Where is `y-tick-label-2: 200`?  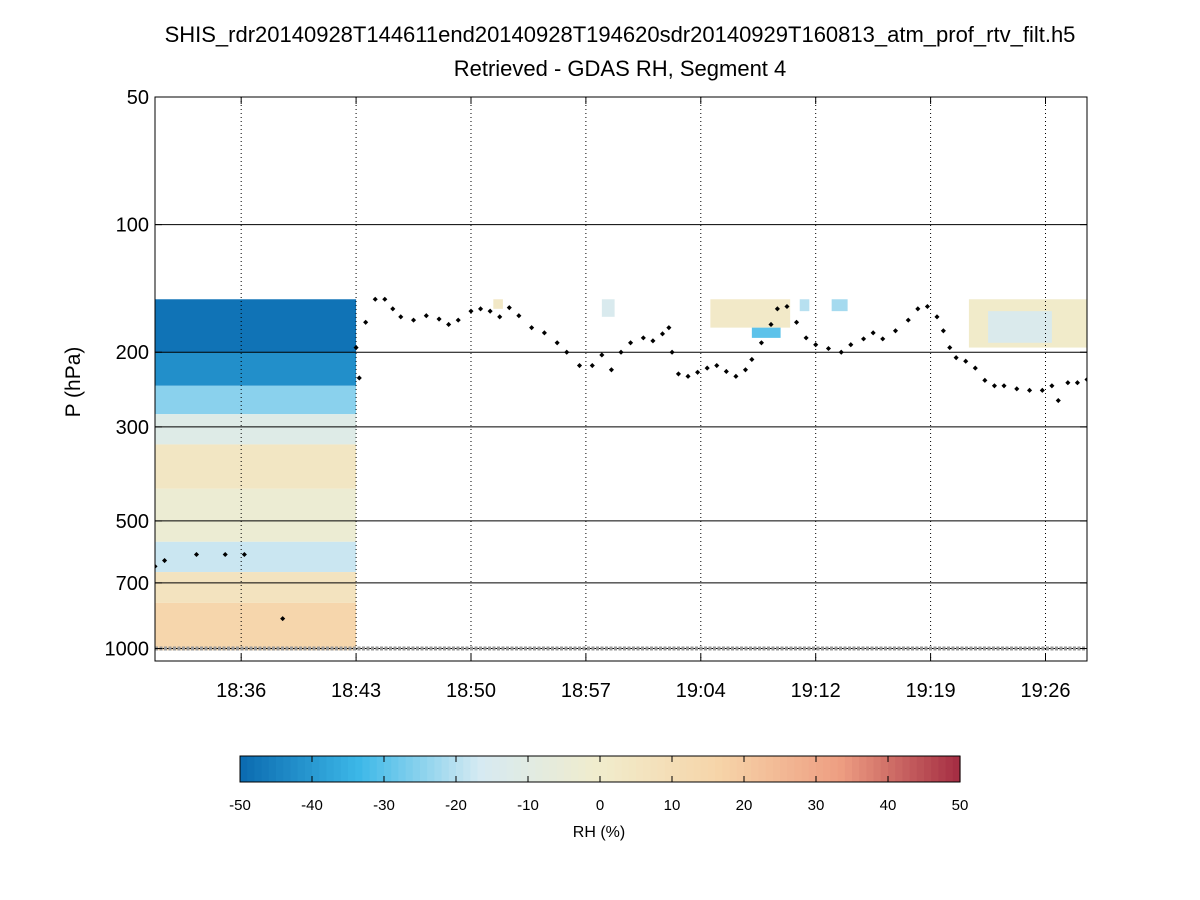 y-tick-label-2: 200 is located at coordinates (132, 353).